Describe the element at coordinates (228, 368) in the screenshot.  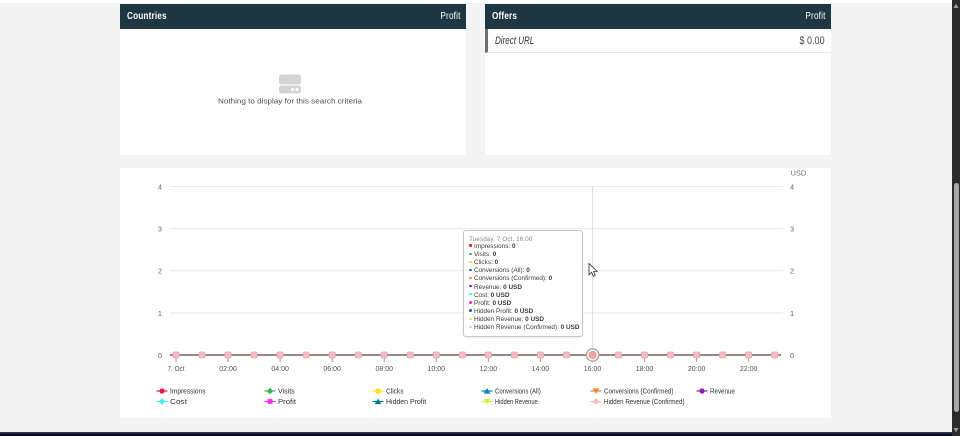
I see `svg-text: 02:00` at that location.